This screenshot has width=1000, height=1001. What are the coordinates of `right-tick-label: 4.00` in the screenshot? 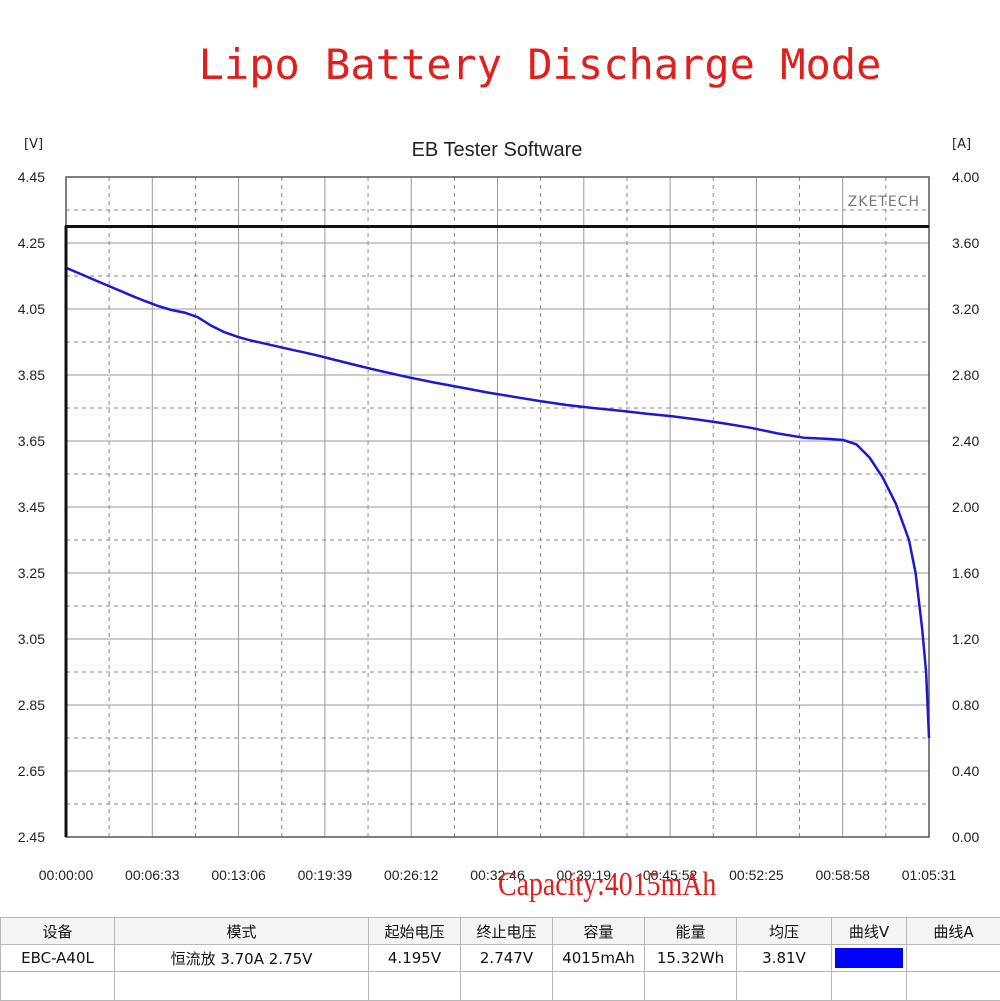 It's located at (965, 177).